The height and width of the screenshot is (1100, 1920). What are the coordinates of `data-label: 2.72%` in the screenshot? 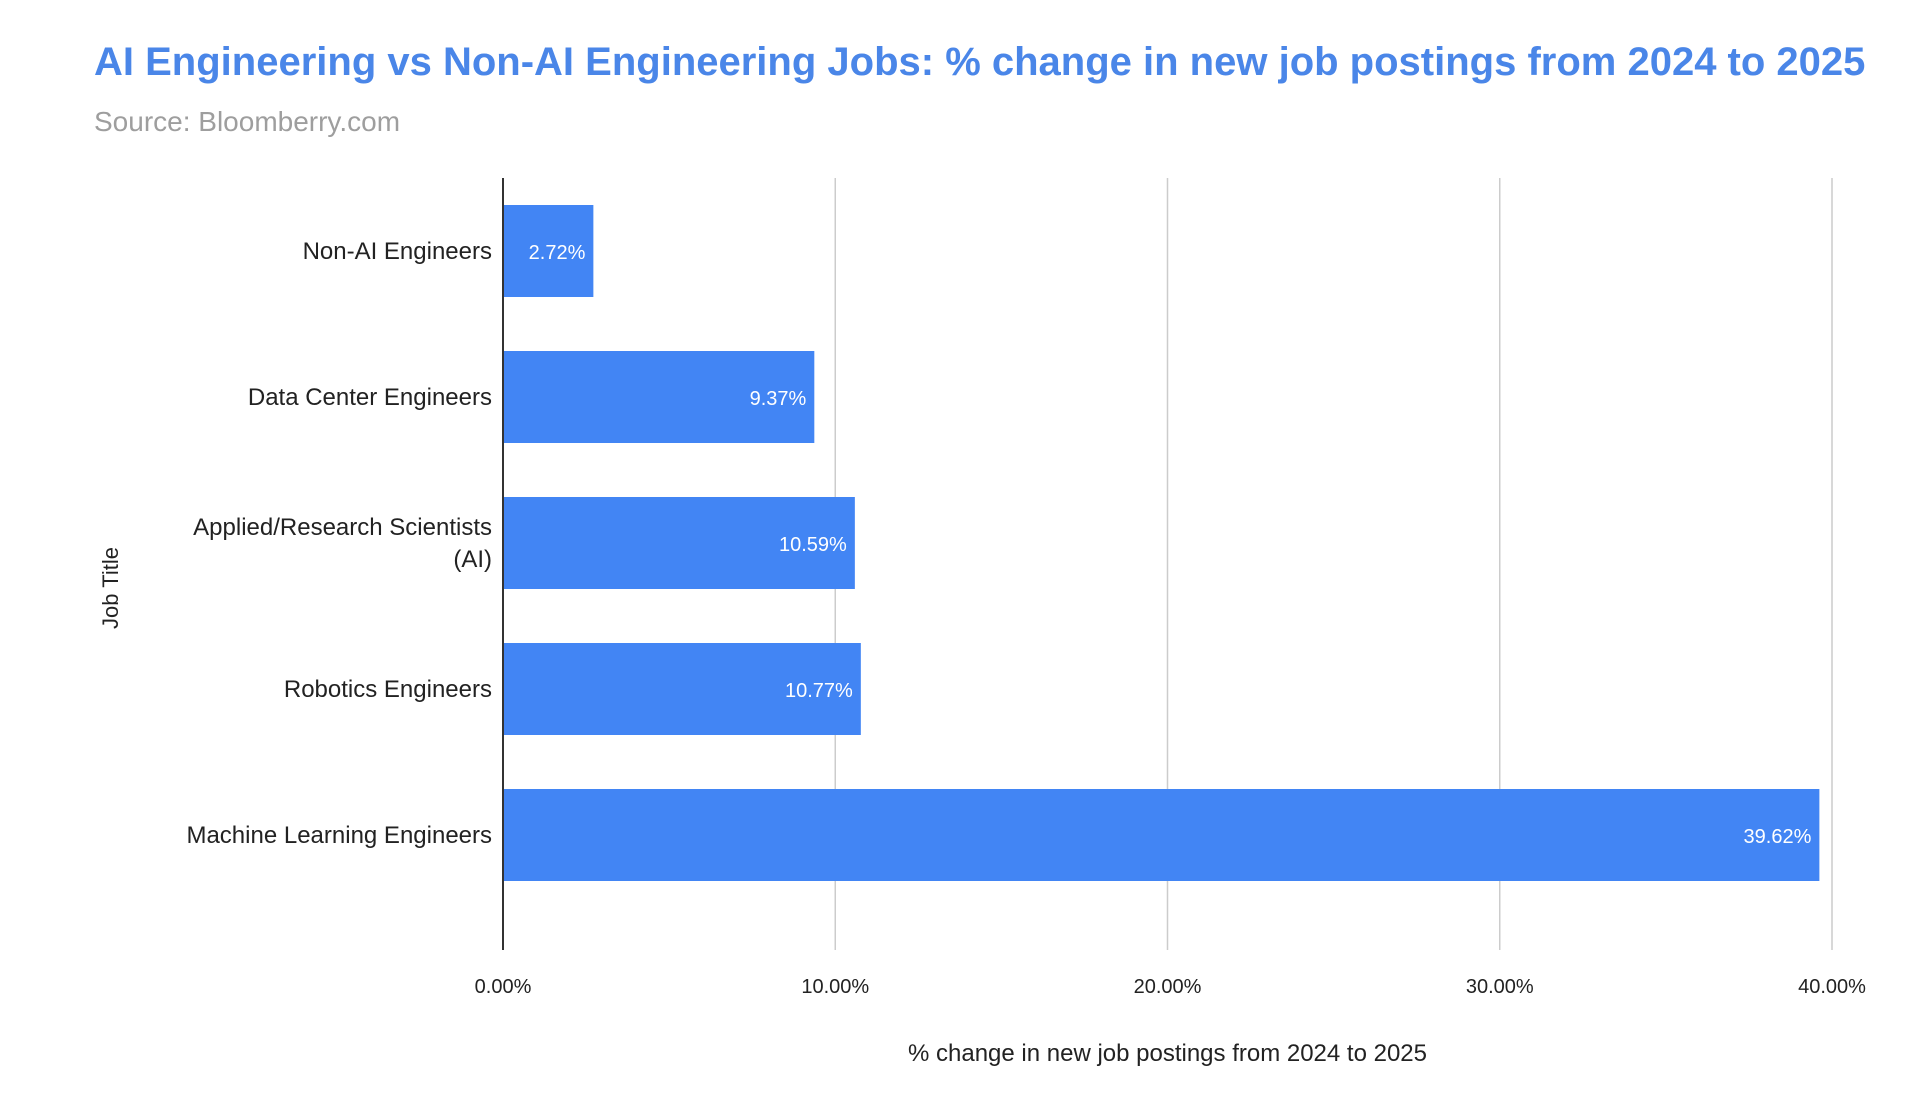 It's located at (557, 253).